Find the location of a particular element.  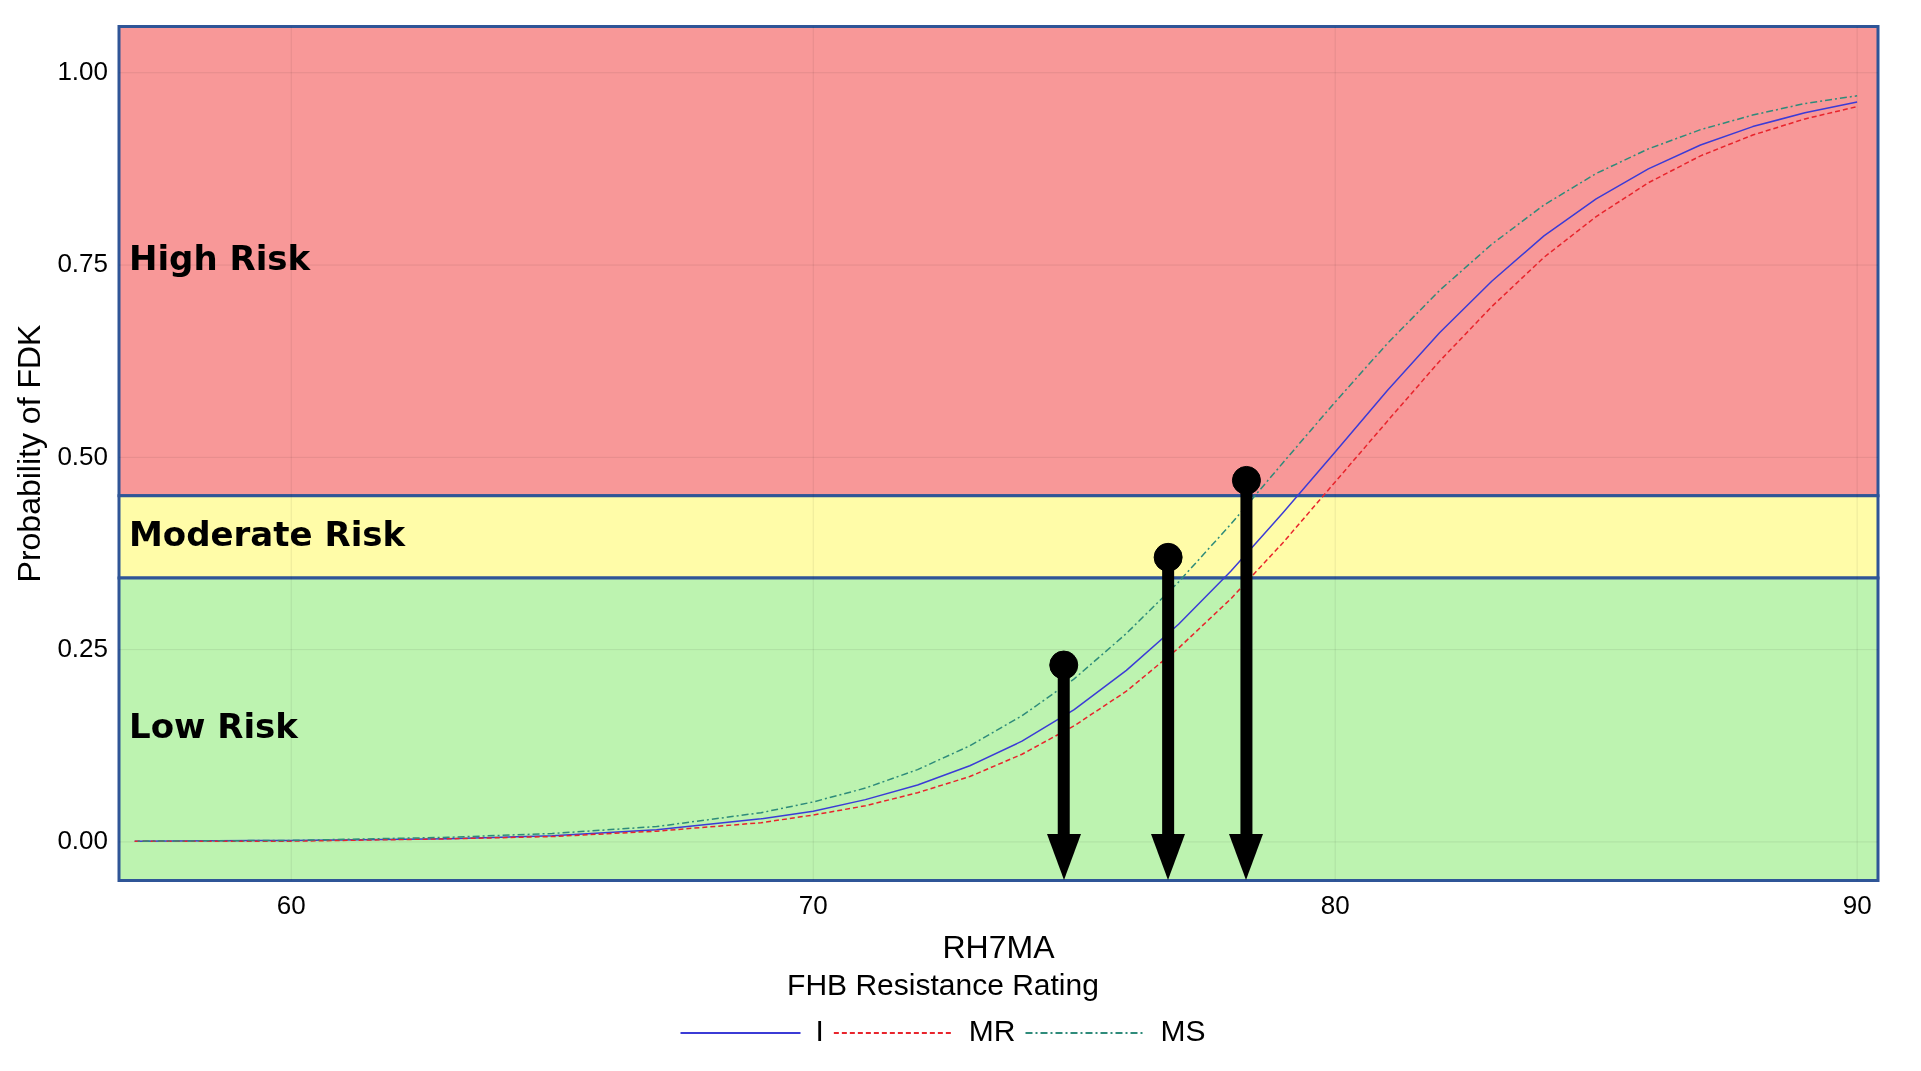

band-label: Low Risk is located at coordinates (214, 726).